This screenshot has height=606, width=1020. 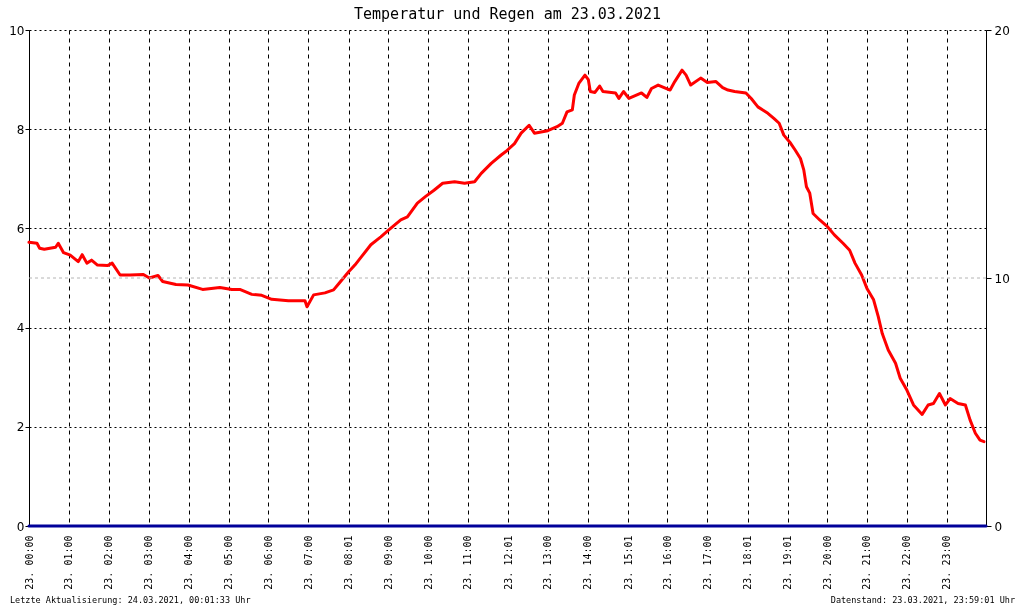 What do you see at coordinates (507, 14) in the screenshot?
I see `chart-title: Temperatur und Regen am 23.03.2021` at bounding box center [507, 14].